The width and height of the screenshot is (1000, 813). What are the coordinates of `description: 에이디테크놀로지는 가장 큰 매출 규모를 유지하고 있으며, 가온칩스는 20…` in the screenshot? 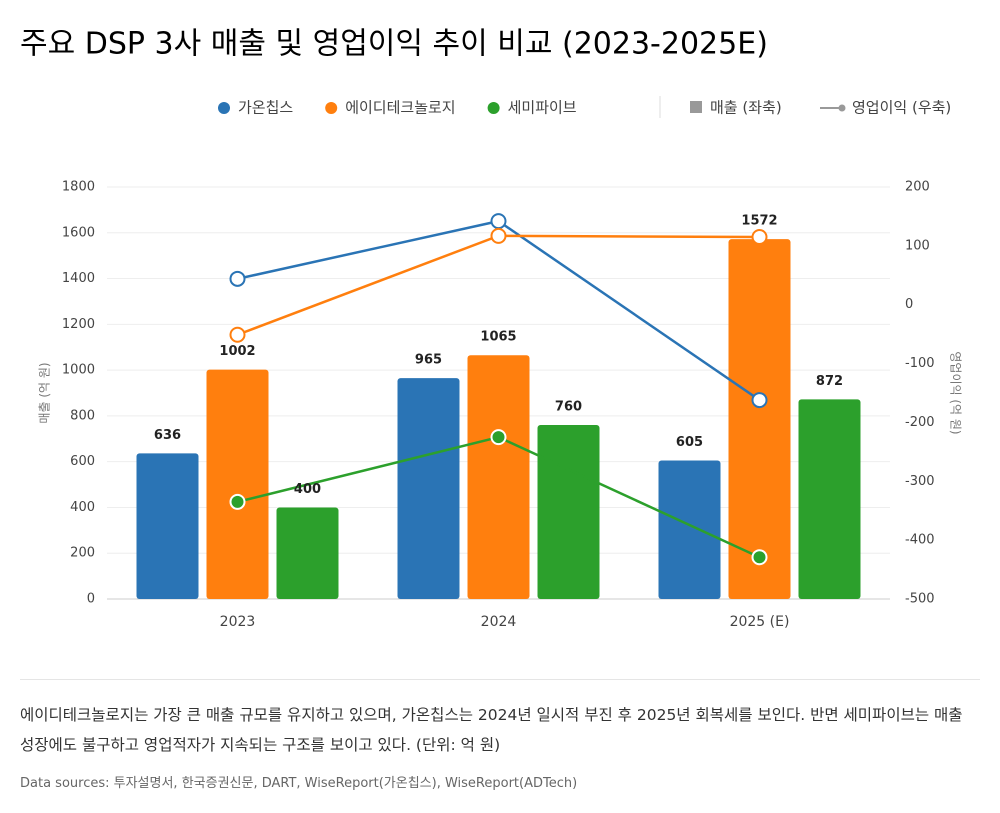 It's located at (491, 730).